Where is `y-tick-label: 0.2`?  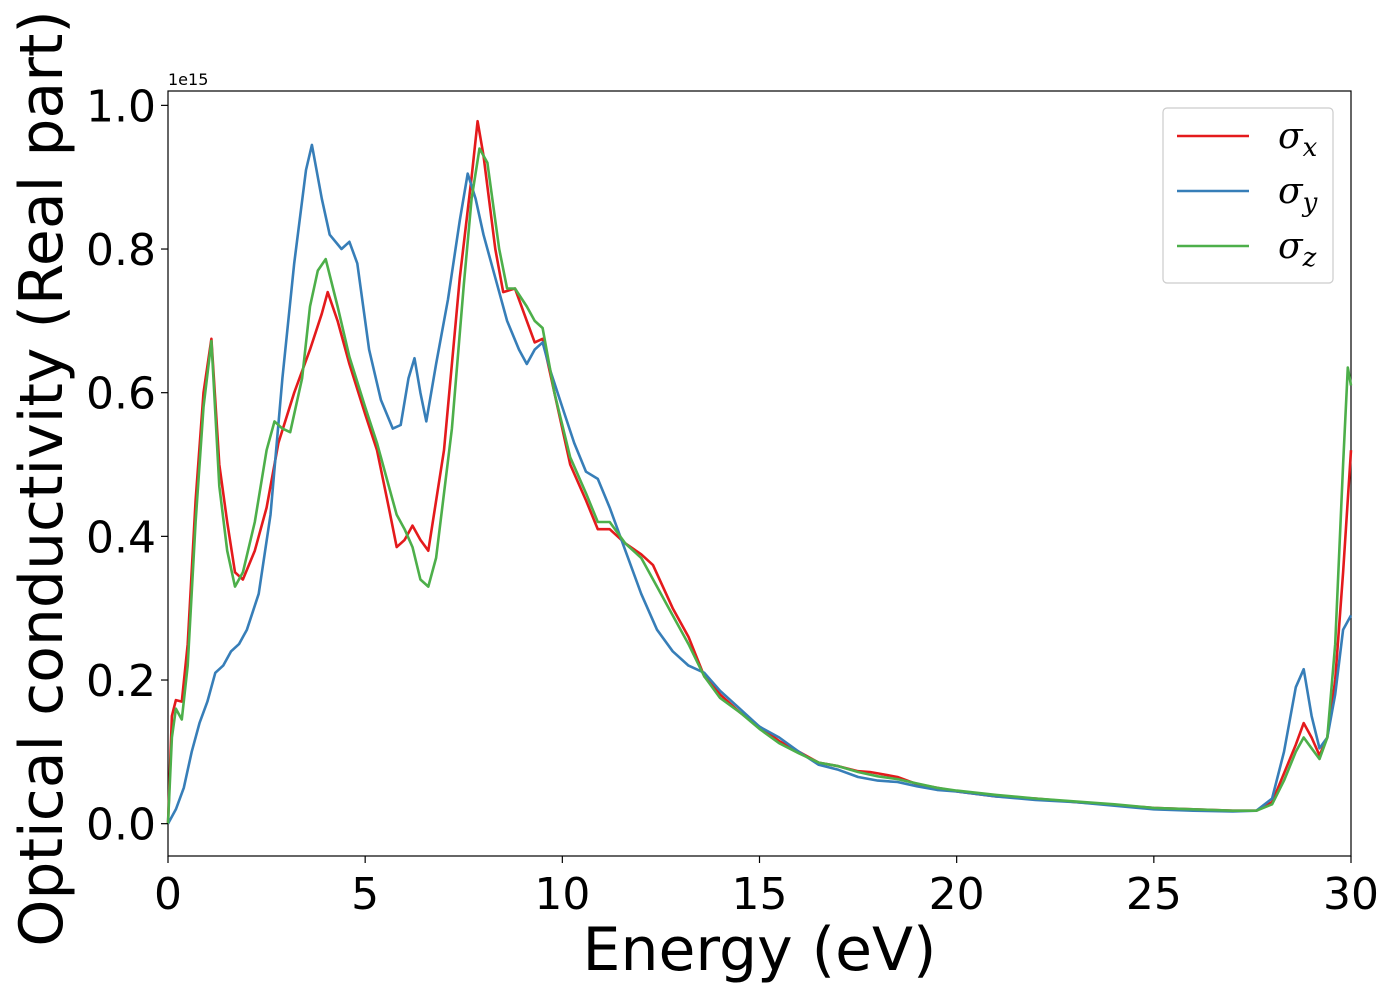
y-tick-label: 0.2 is located at coordinates (121, 681).